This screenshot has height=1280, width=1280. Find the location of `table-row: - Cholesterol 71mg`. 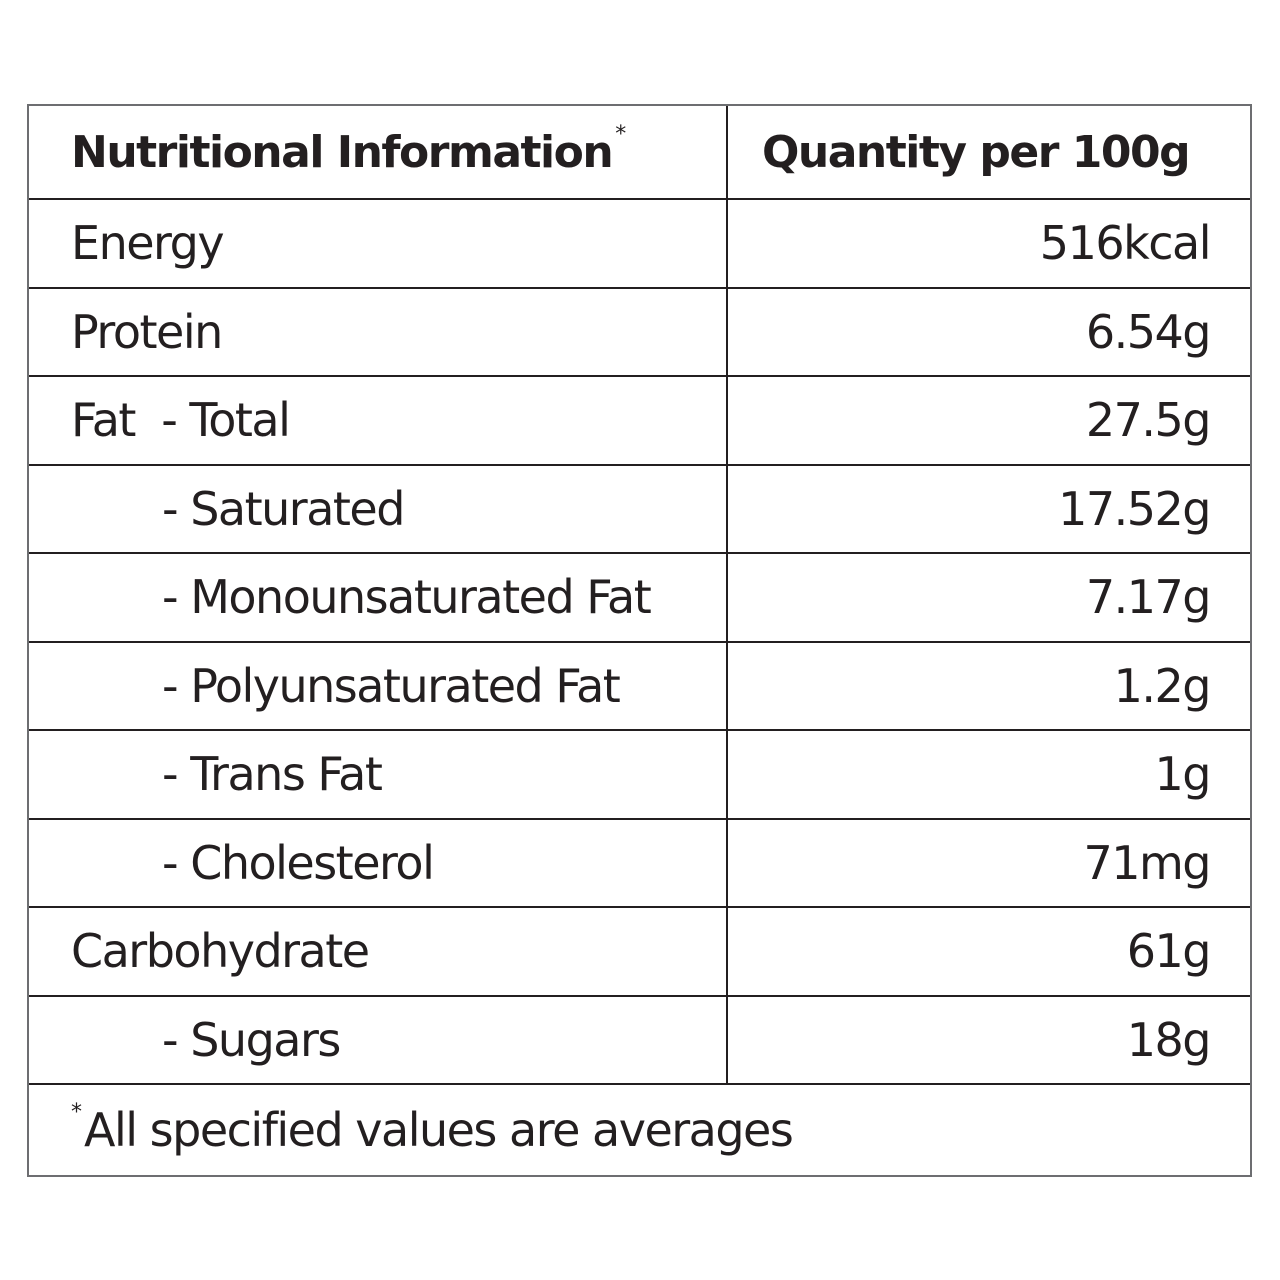

table-row: - Cholesterol 71mg is located at coordinates (639, 863).